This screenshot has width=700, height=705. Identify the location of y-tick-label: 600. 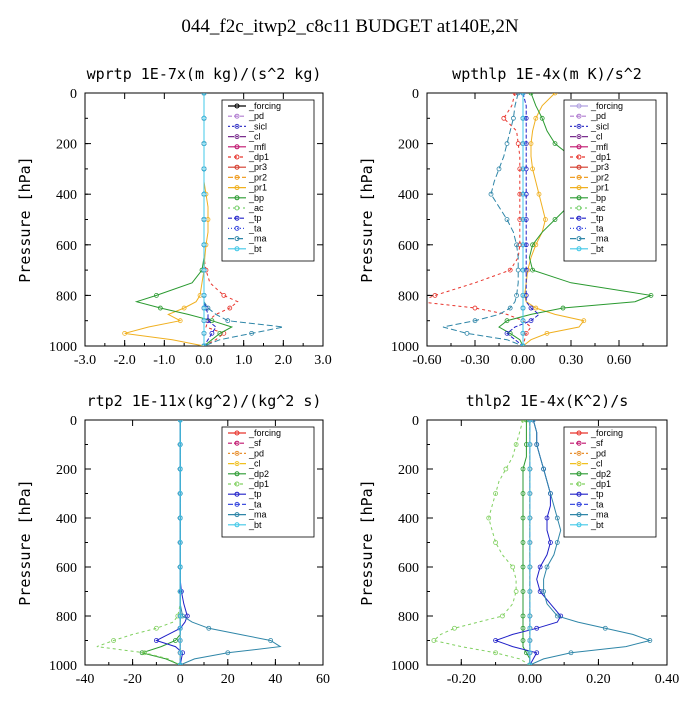
(408, 246).